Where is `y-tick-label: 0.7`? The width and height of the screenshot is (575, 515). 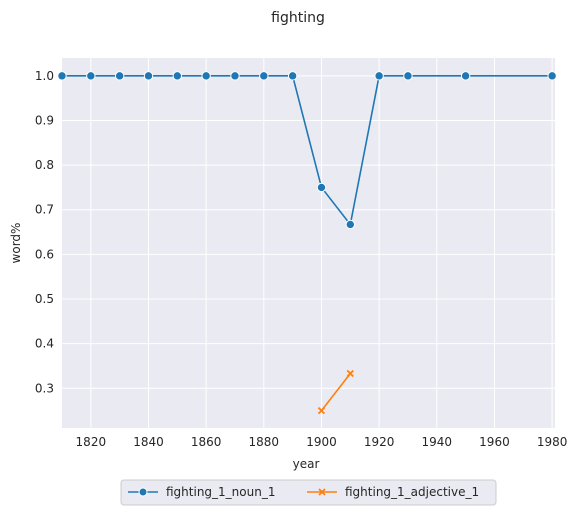 y-tick-label: 0.7 is located at coordinates (44, 210).